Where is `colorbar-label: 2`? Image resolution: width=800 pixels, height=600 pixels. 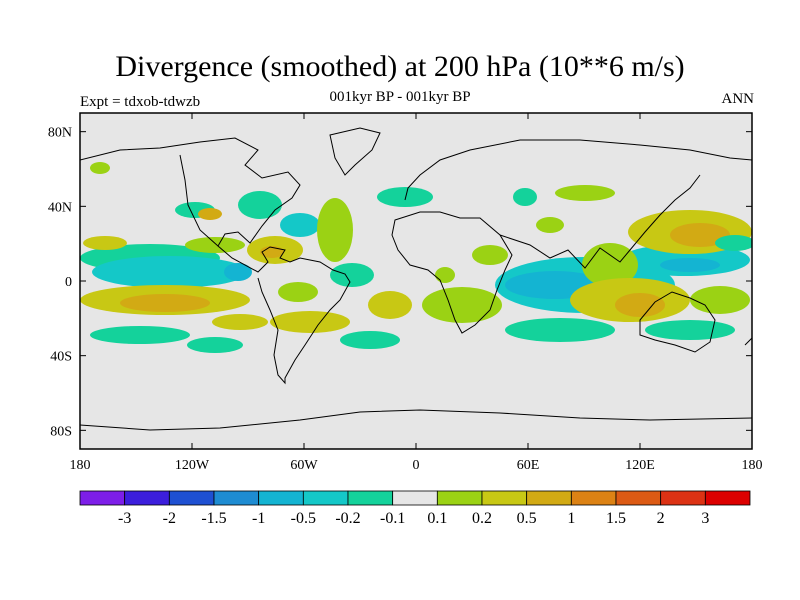
colorbar-label: 2 is located at coordinates (661, 518).